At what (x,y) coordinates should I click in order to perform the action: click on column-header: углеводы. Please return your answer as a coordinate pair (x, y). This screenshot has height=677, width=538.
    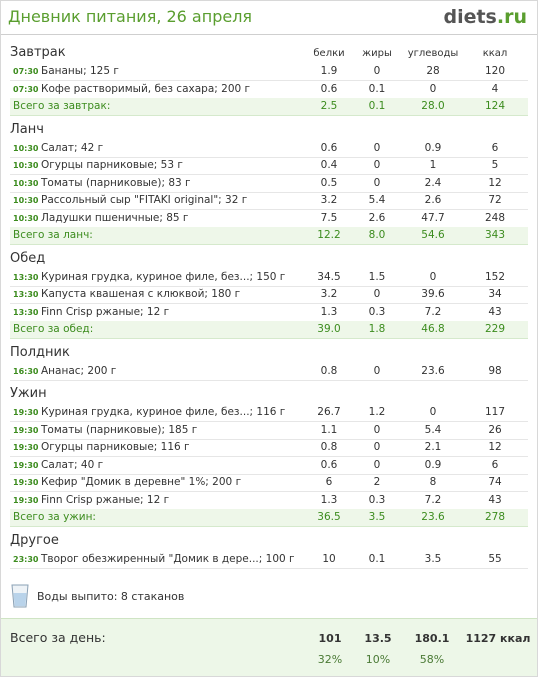
    Looking at the image, I should click on (433, 53).